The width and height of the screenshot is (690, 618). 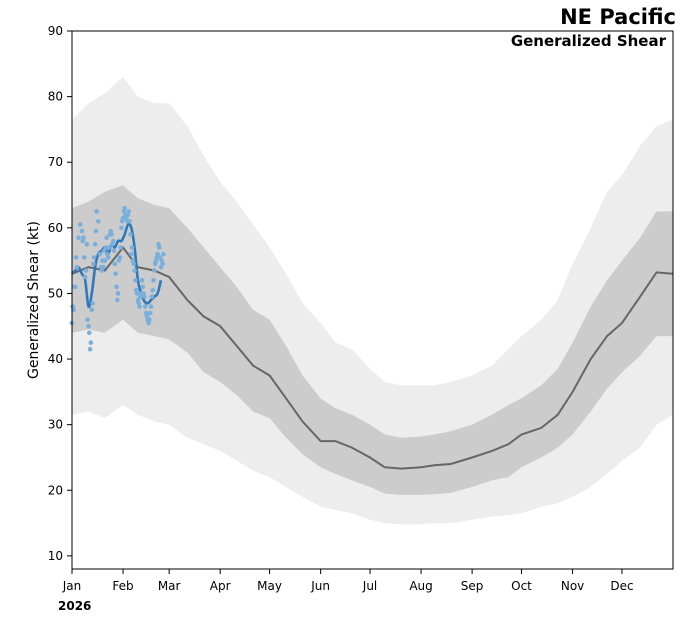 I want to click on x-tick-label: Apr, so click(x=220, y=586).